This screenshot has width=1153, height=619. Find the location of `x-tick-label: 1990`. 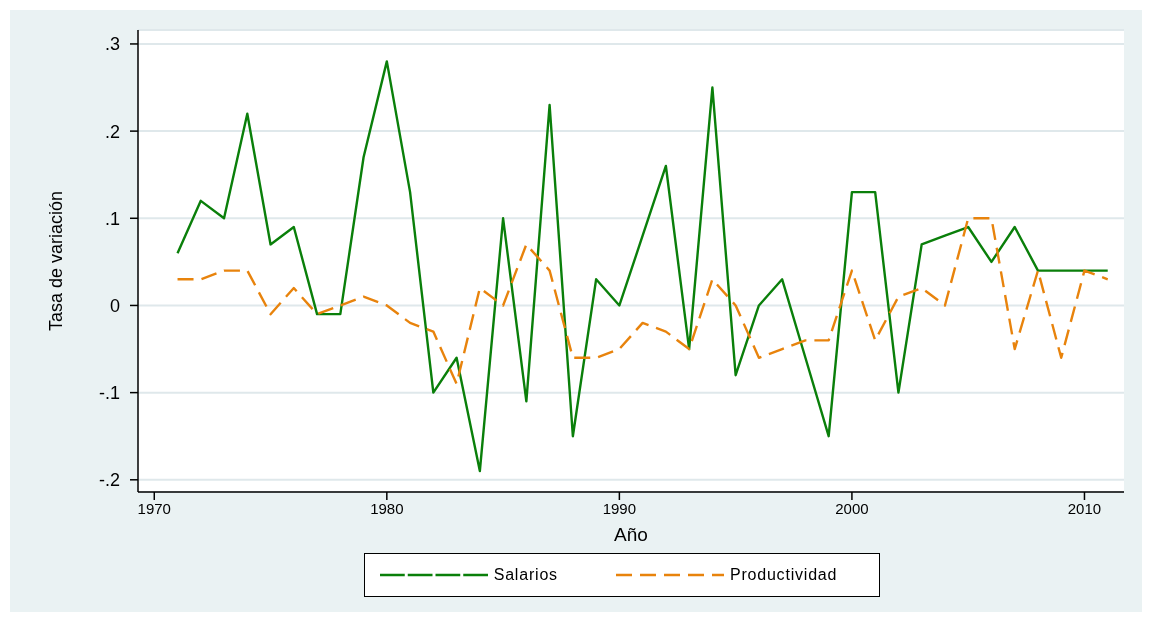

x-tick-label: 1990 is located at coordinates (619, 508).